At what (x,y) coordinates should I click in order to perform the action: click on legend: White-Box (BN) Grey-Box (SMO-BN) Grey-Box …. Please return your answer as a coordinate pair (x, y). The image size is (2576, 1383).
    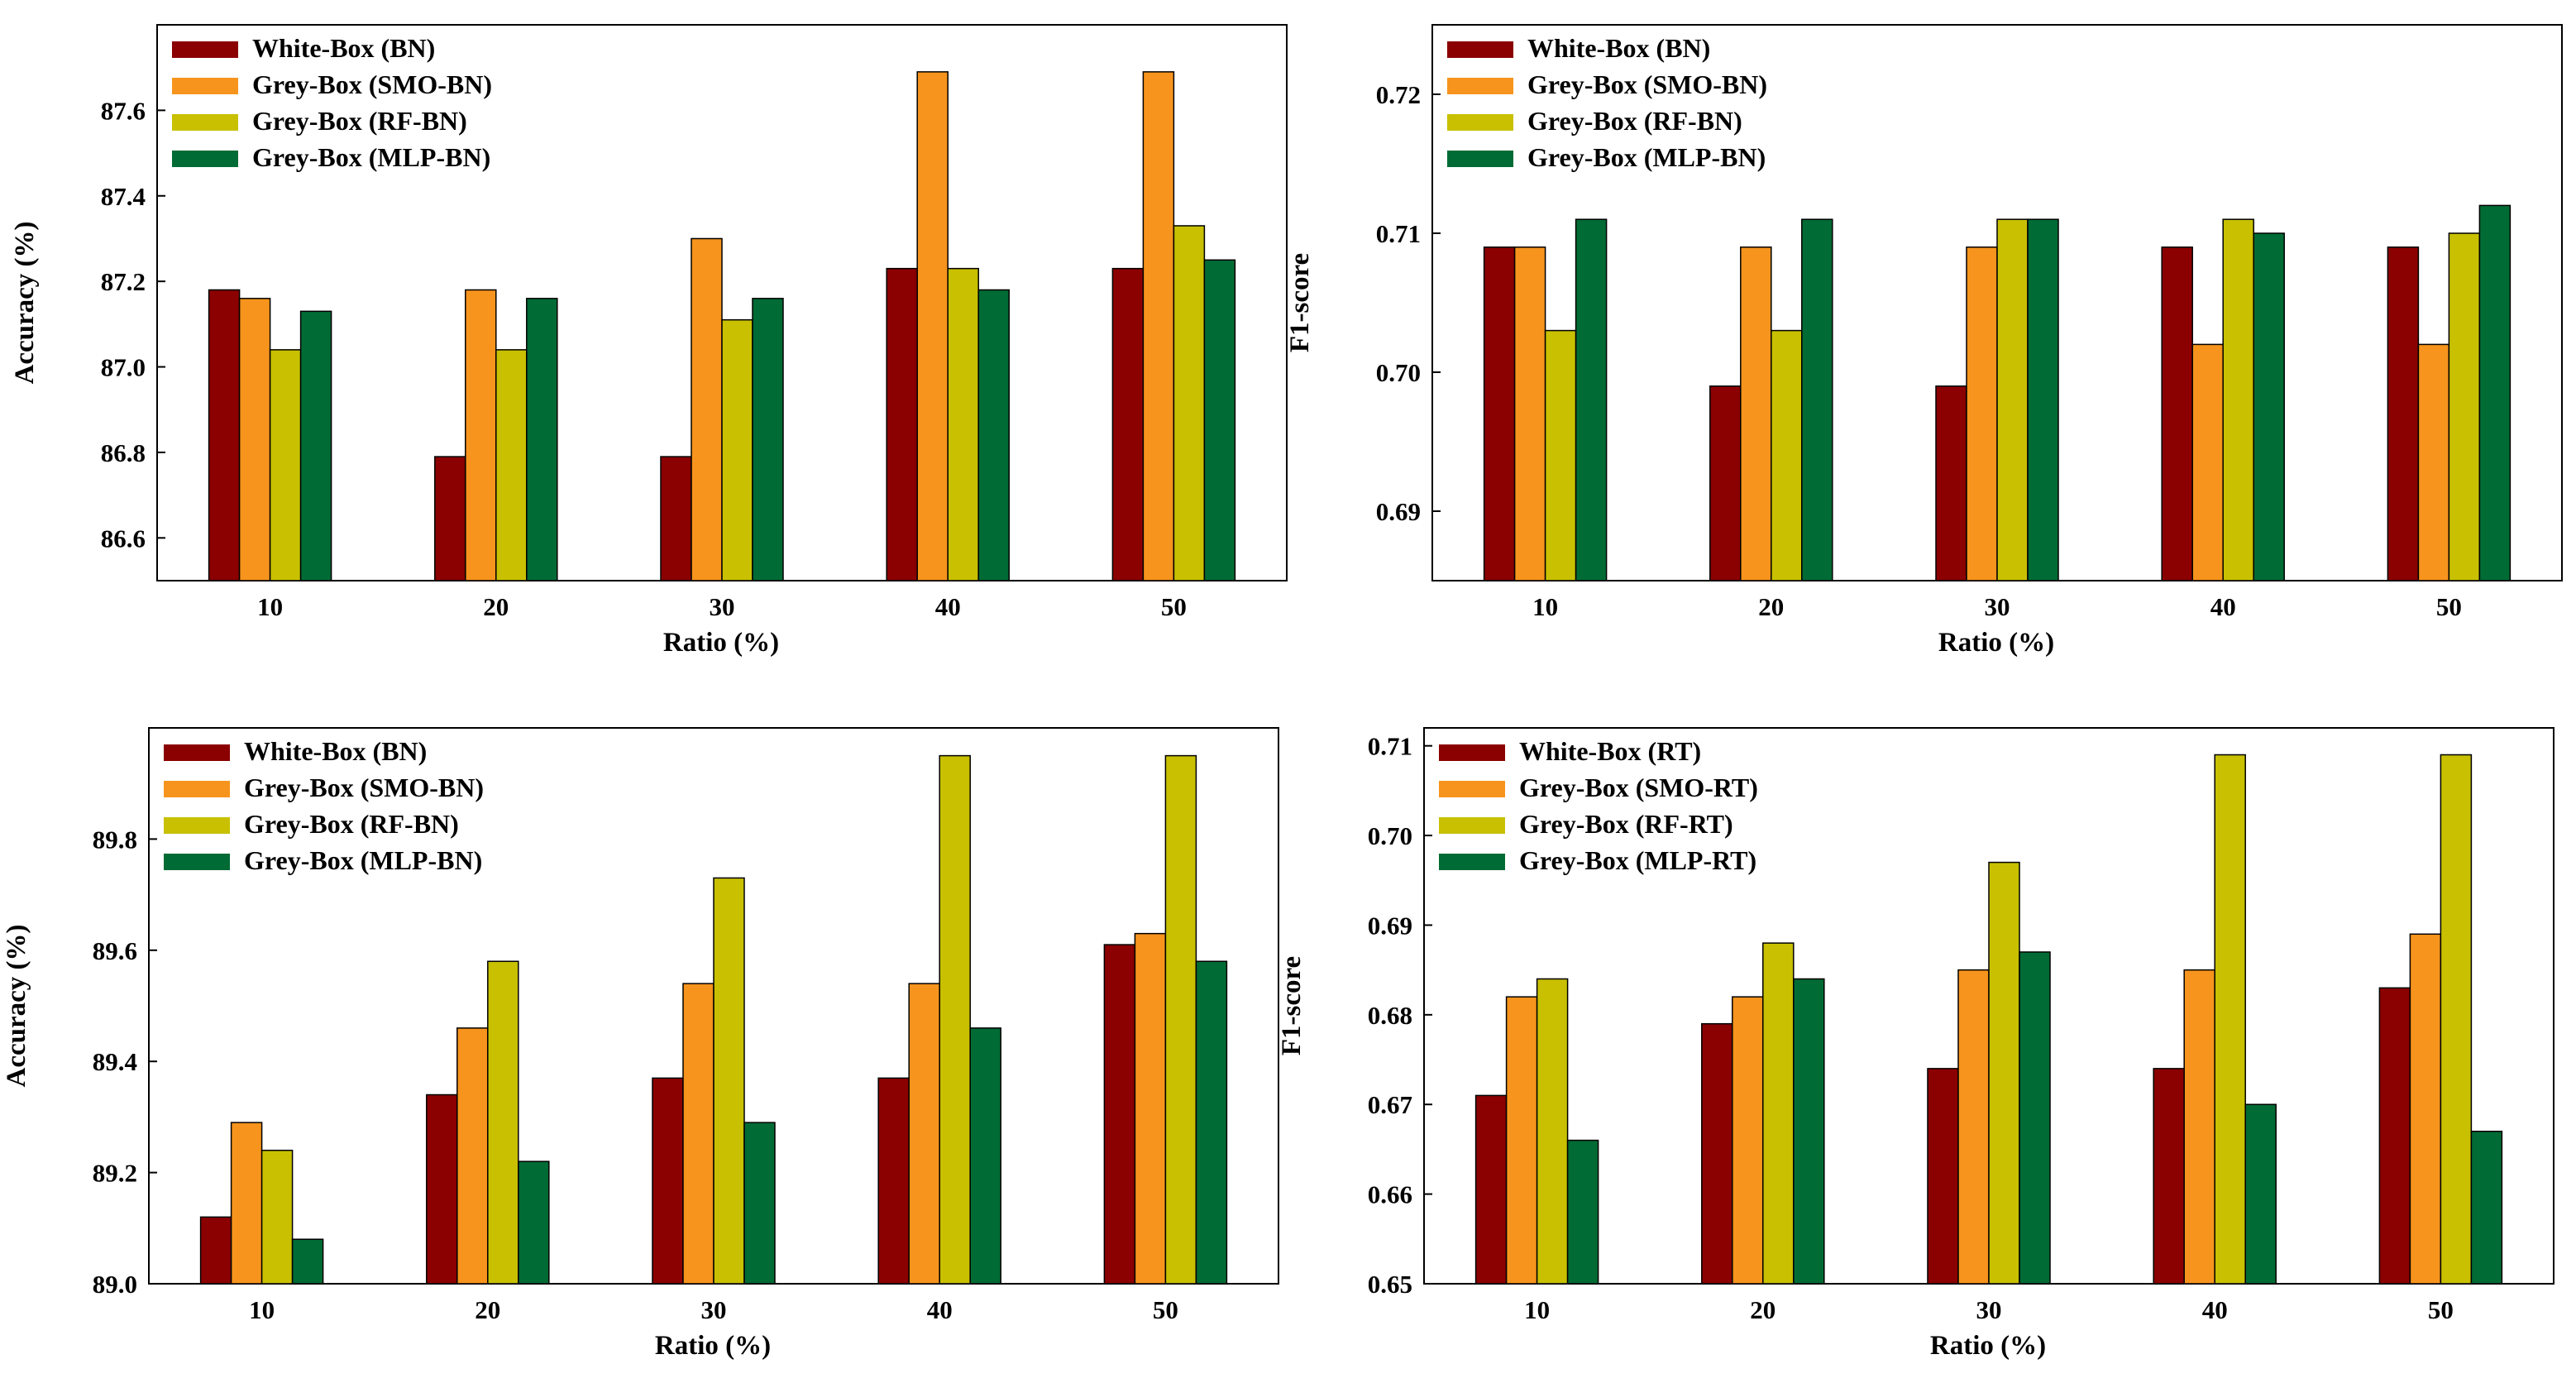
    Looking at the image, I should click on (332, 102).